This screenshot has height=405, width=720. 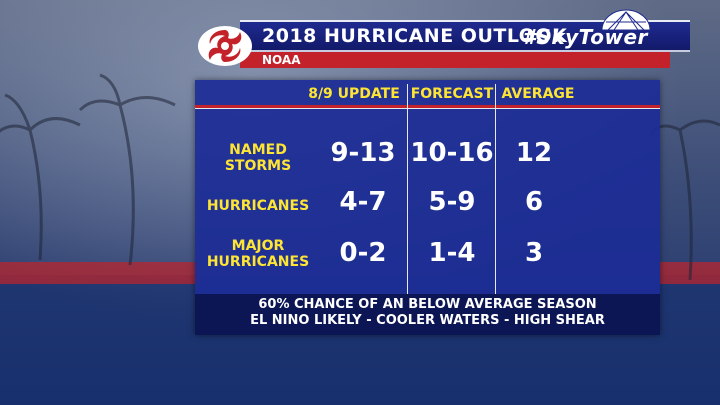 What do you see at coordinates (452, 153) in the screenshot?
I see `cell-forecast: 10-16` at bounding box center [452, 153].